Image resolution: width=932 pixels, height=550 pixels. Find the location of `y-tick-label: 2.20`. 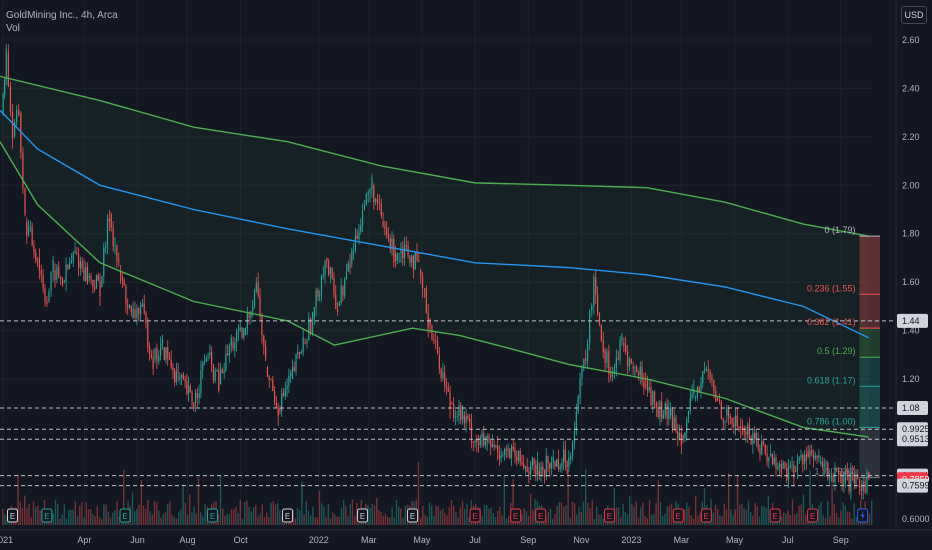

y-tick-label: 2.20 is located at coordinates (911, 137).